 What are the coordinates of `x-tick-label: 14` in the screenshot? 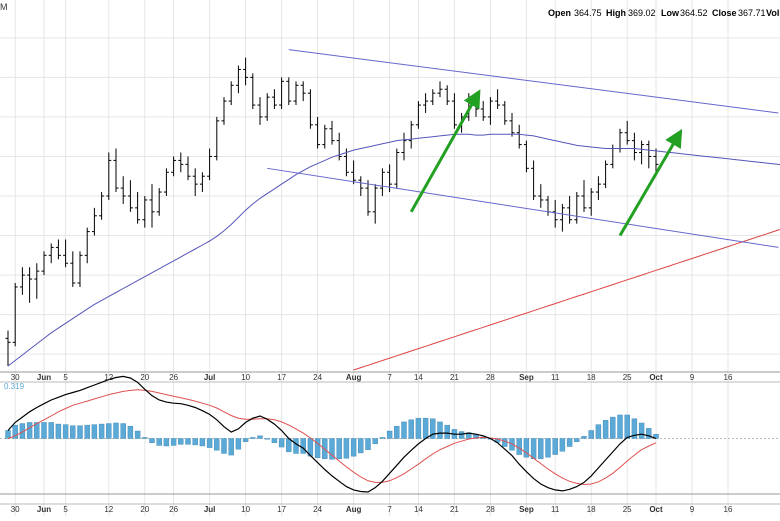 It's located at (418, 377).